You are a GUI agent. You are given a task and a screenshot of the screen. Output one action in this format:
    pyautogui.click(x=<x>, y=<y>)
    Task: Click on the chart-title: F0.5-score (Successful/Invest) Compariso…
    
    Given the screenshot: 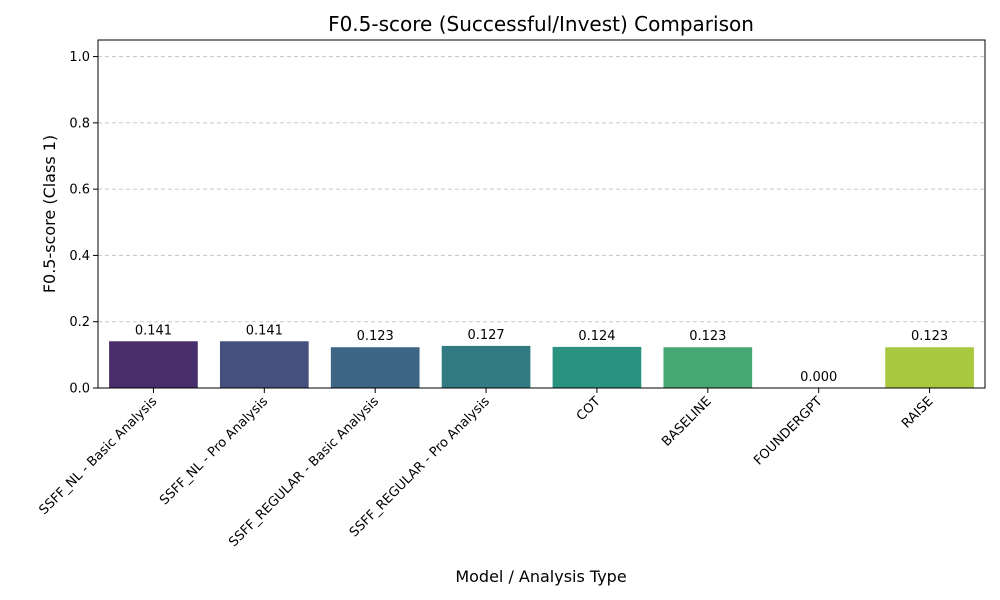 What is the action you would take?
    pyautogui.click(x=541, y=24)
    